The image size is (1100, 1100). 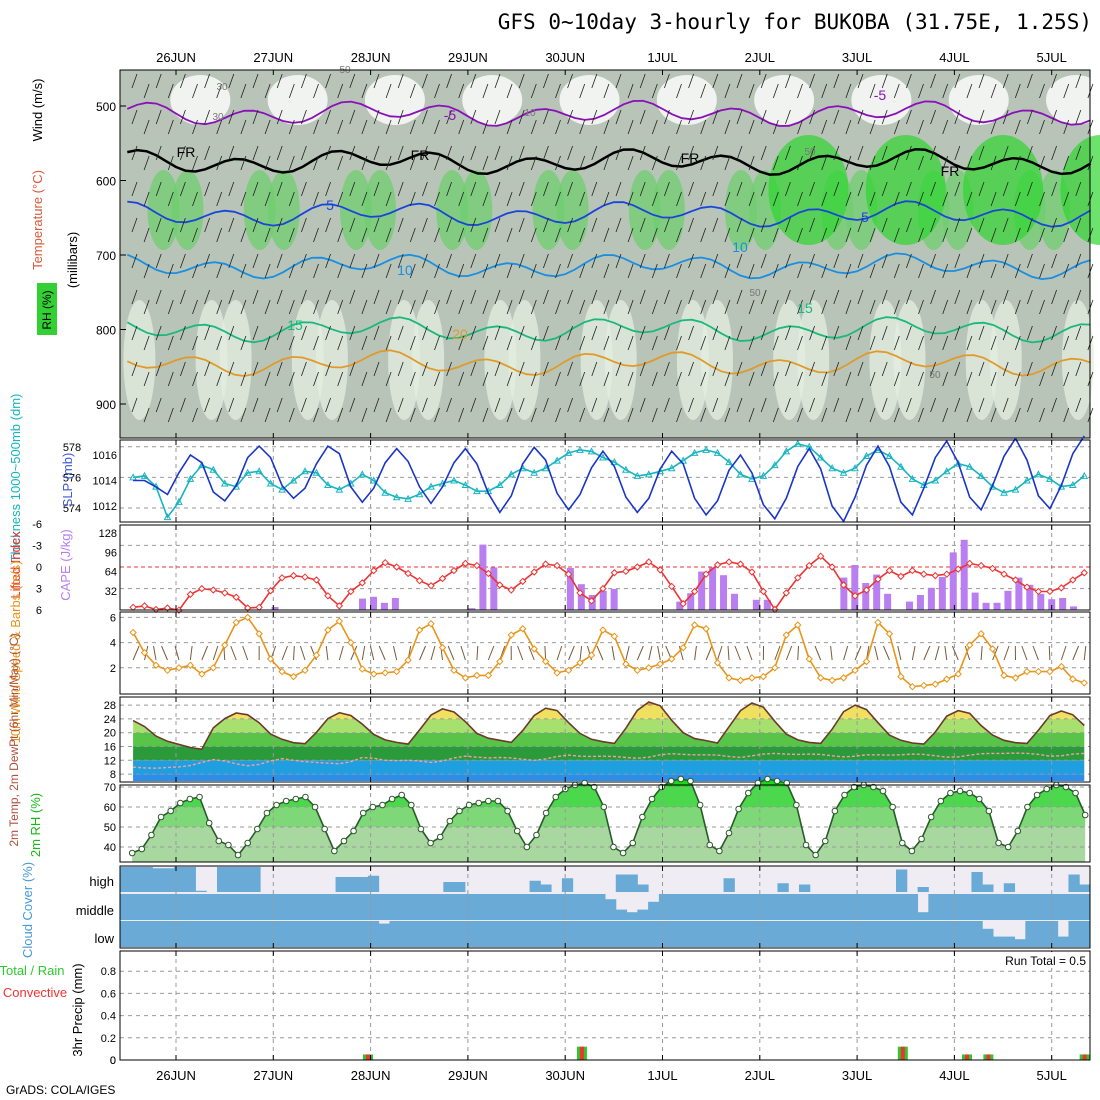 What do you see at coordinates (609, 739) in the screenshot?
I see `temp-band` at bounding box center [609, 739].